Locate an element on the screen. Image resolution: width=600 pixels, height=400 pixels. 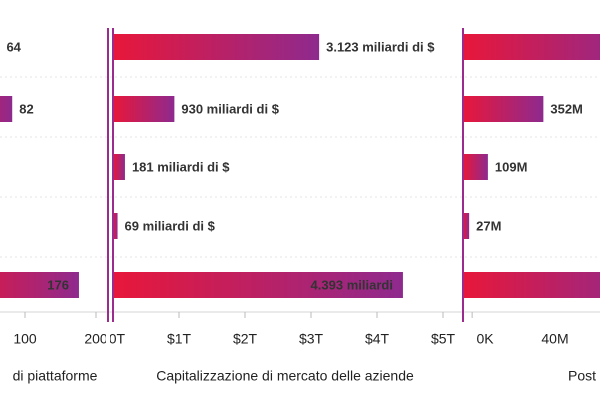
value-label: 181 miliardi di $ is located at coordinates (181, 166).